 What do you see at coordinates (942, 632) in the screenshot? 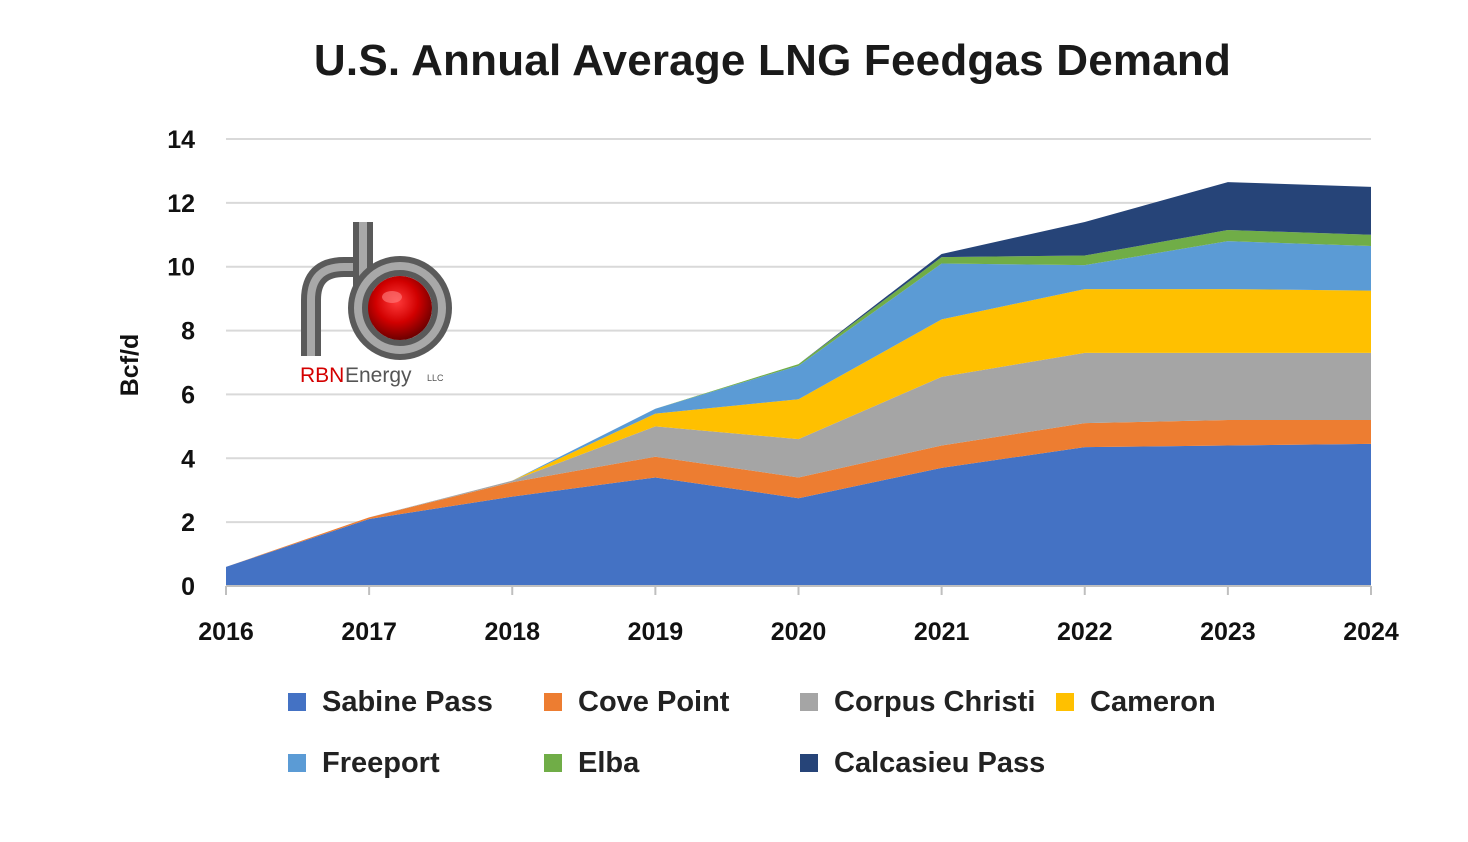
I see `x-tick-label: 2021` at bounding box center [942, 632].